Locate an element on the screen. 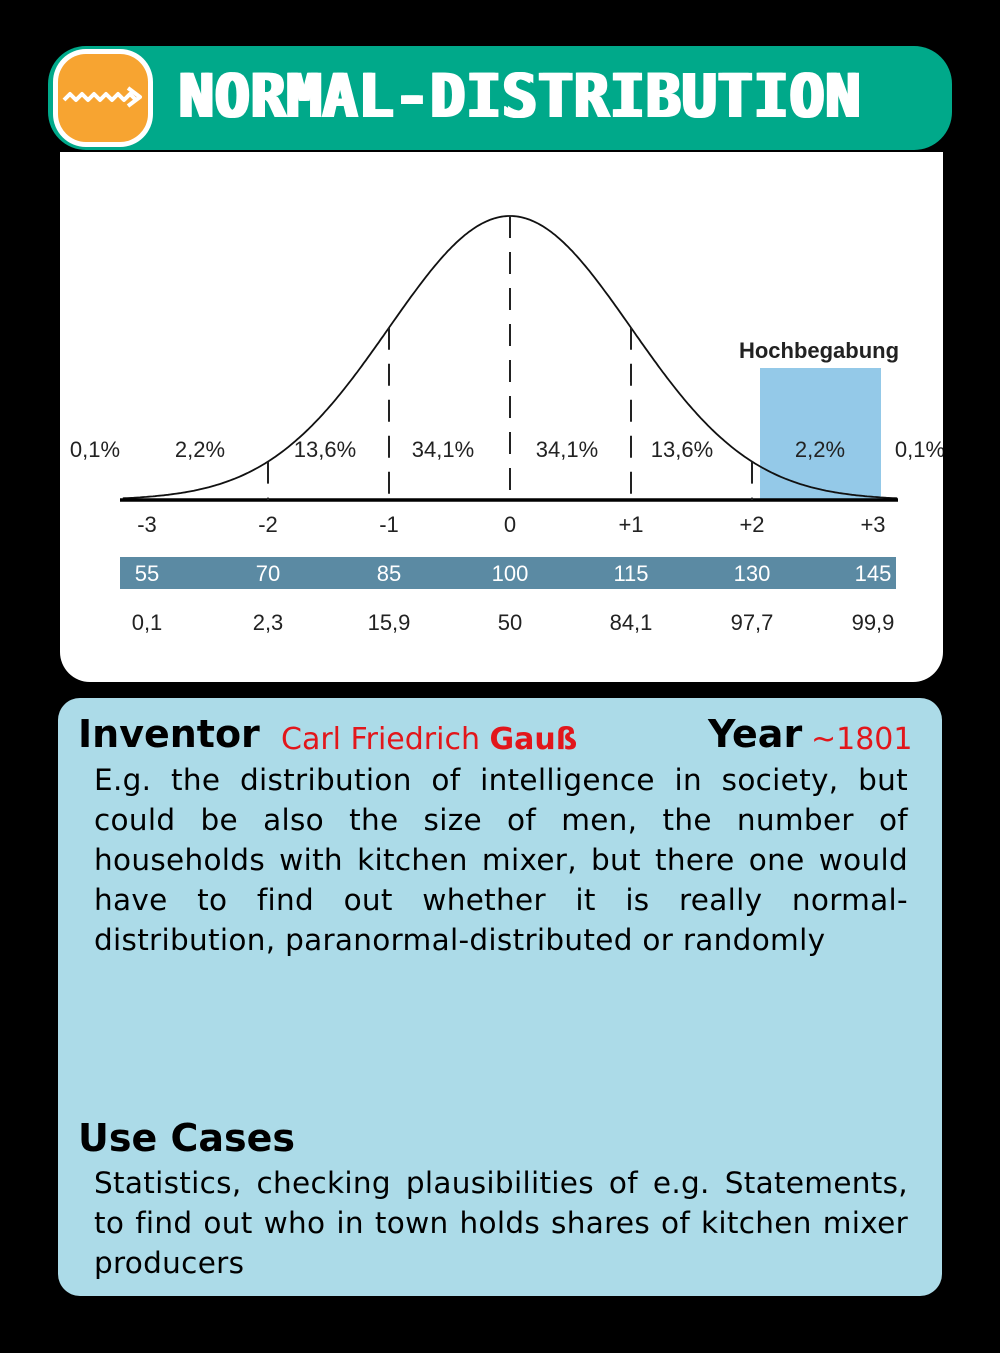 The height and width of the screenshot is (1353, 1000). inventor-row: Inventor Carl Friedrich Gauß Year ~1801 is located at coordinates (508, 737).